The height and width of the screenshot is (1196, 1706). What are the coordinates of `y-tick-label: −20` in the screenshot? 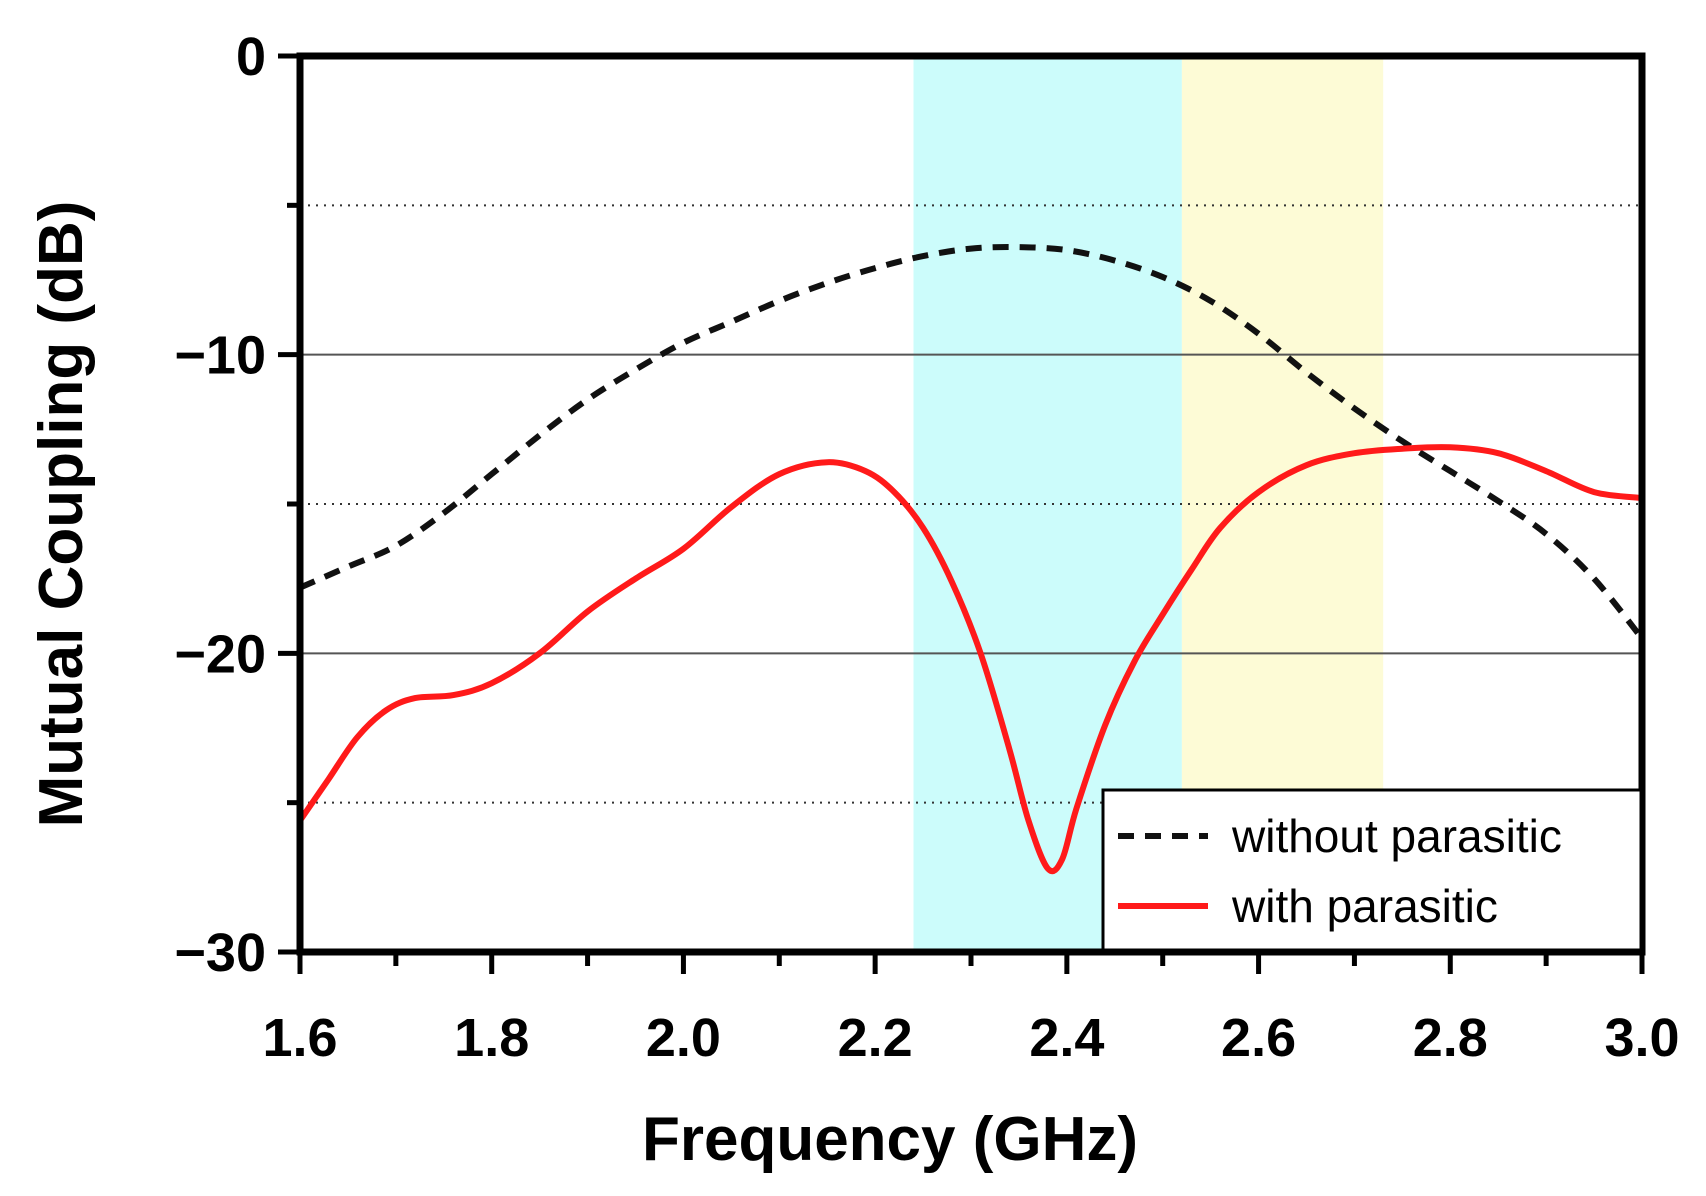 It's located at (220, 654).